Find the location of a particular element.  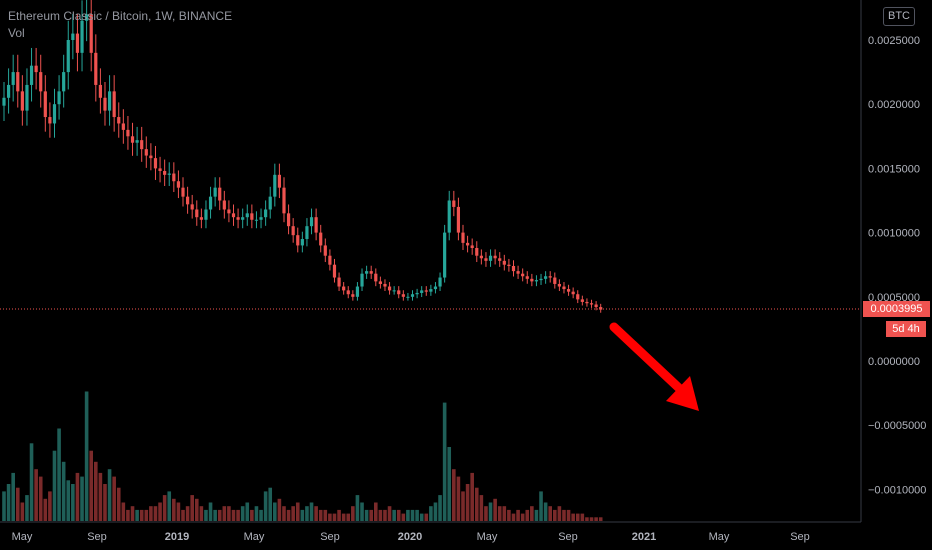

x-tick-label: 2019 is located at coordinates (177, 537).